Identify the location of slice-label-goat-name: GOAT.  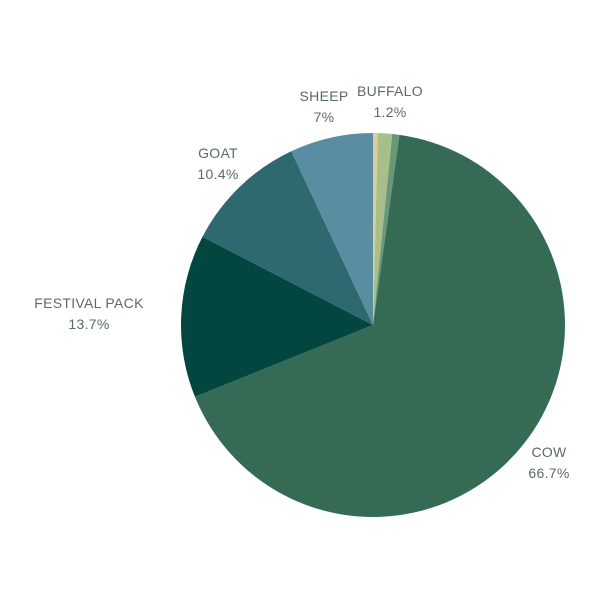
(218, 153).